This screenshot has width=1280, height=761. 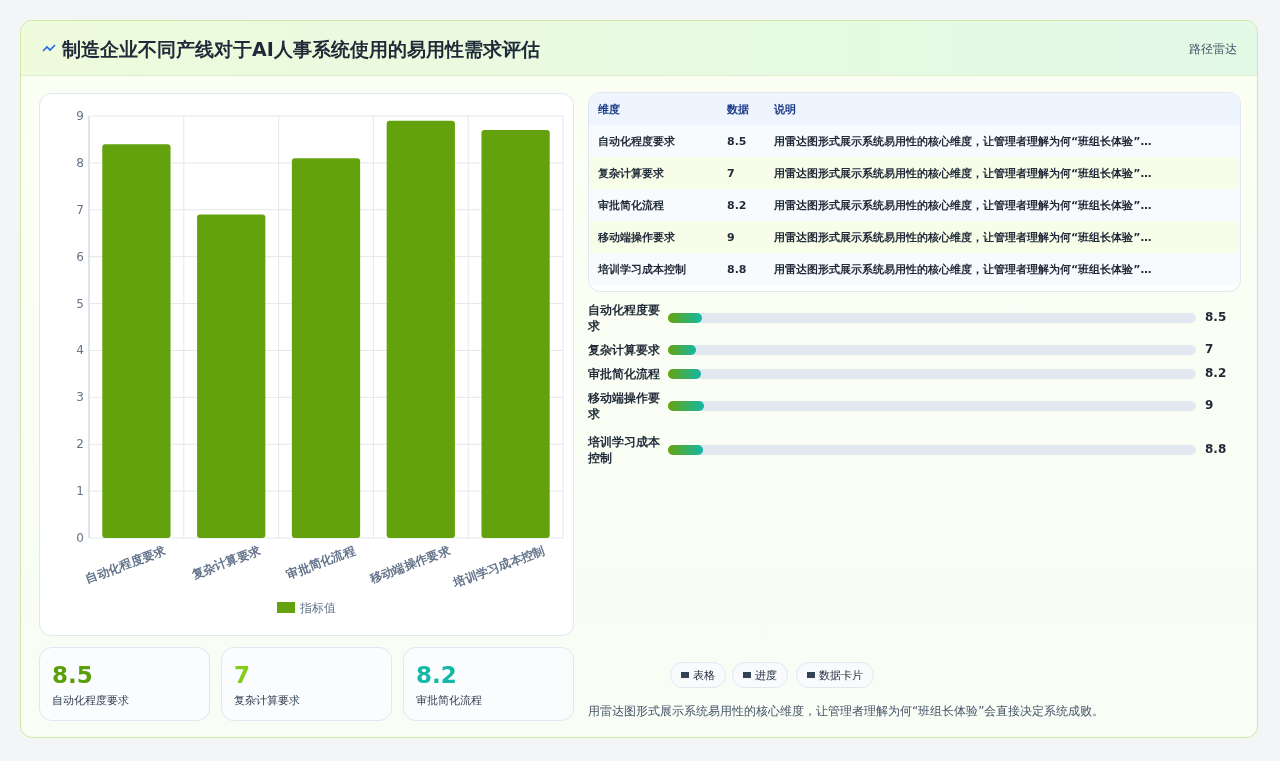 What do you see at coordinates (80, 397) in the screenshot?
I see `y-tick-label: 3` at bounding box center [80, 397].